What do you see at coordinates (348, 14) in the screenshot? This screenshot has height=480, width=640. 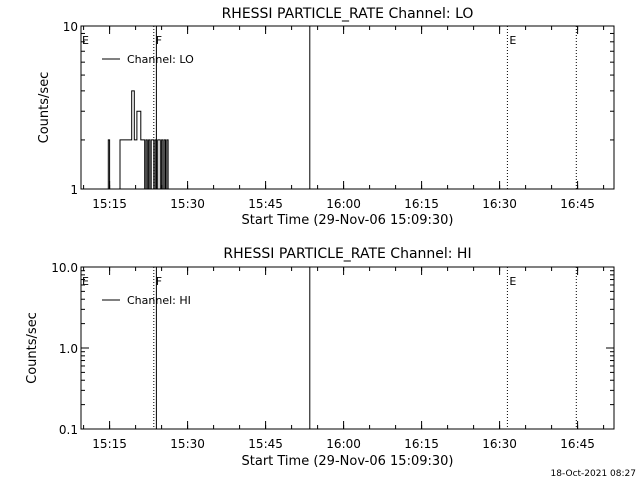 I see `chart-title: RHESSI PARTICLE_RATE Channel: LO` at bounding box center [348, 14].